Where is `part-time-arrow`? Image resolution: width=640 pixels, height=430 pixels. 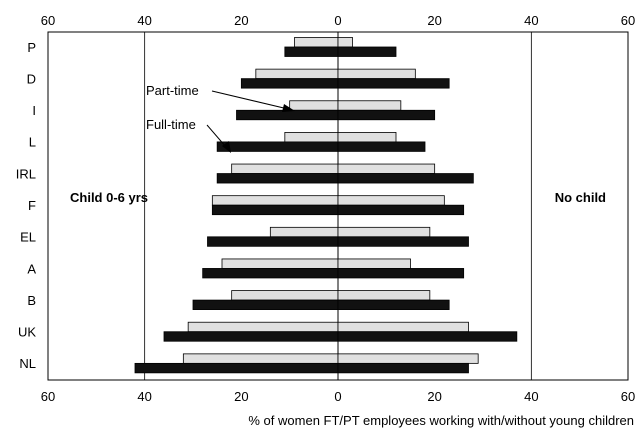 part-time-arrow is located at coordinates (250, 100).